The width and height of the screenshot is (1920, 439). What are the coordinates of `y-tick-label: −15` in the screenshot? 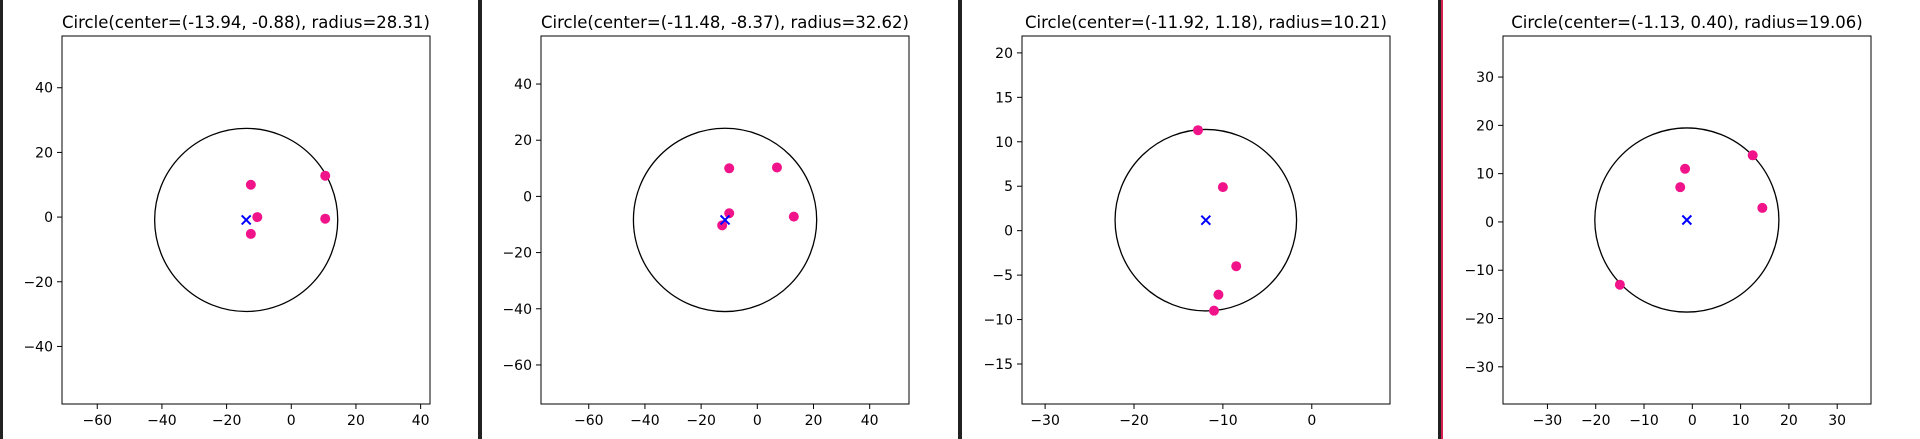 It's located at (998, 365).